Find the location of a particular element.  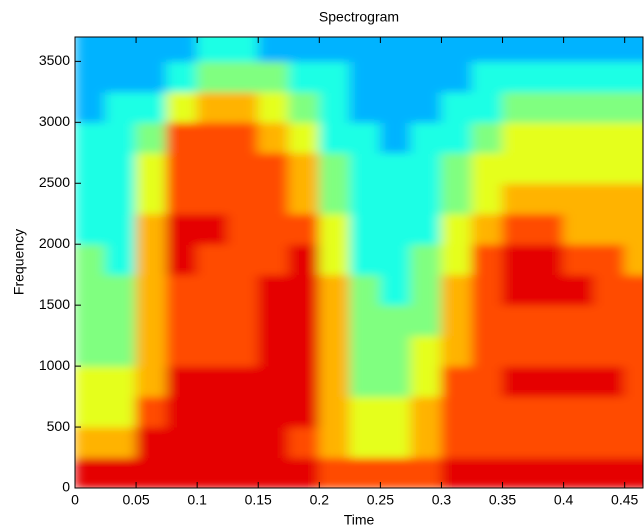

x-tick-label: 0.2 is located at coordinates (320, 500).